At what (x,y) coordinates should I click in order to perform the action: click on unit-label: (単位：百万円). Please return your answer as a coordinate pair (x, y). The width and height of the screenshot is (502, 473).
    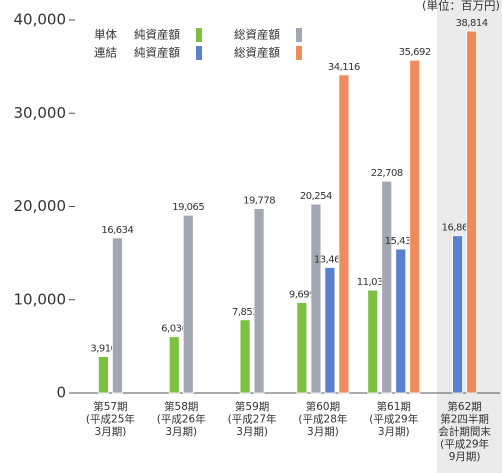
    Looking at the image, I should click on (461, 6).